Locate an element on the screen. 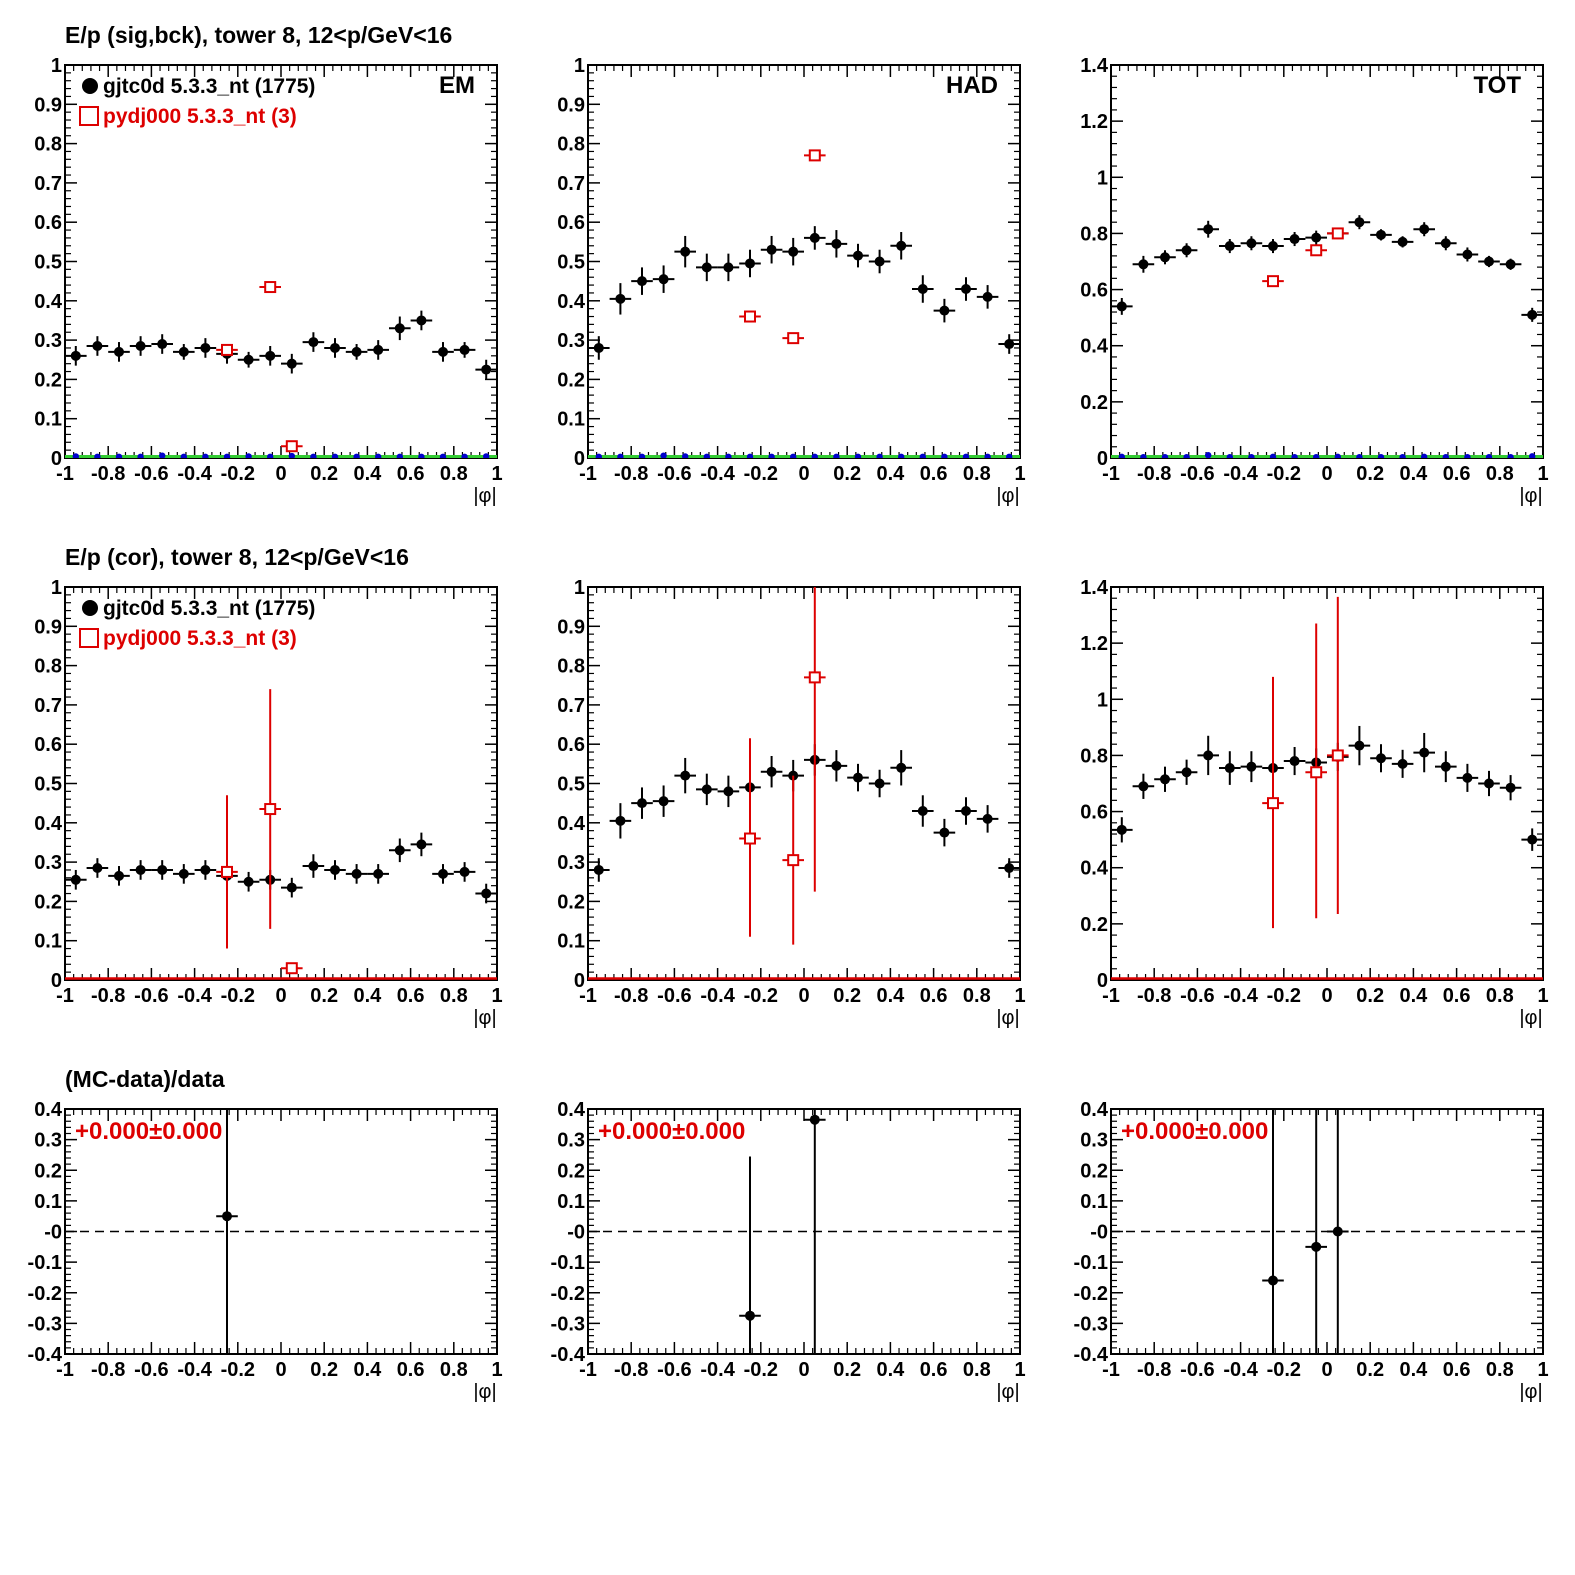 The height and width of the screenshot is (1575, 1575). y-tick-label: 0.7 is located at coordinates (48, 706).